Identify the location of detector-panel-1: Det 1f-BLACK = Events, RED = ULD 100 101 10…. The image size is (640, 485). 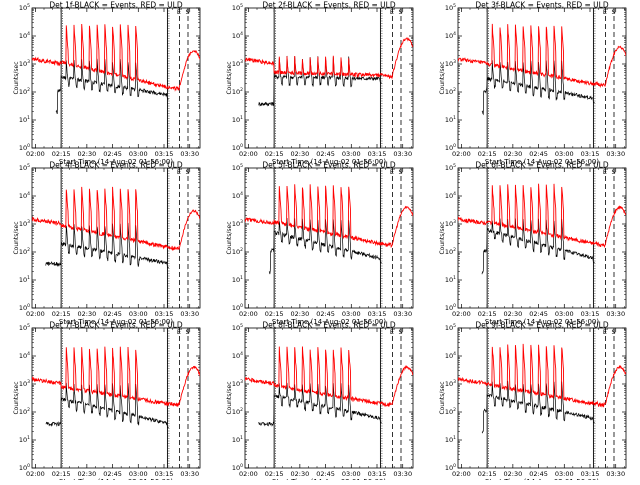
(107, 83).